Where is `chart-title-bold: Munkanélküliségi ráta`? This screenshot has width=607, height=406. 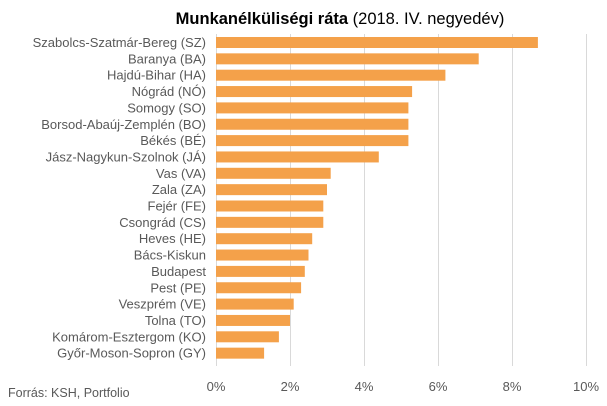
chart-title-bold: Munkanélküliségi ráta is located at coordinates (262, 19).